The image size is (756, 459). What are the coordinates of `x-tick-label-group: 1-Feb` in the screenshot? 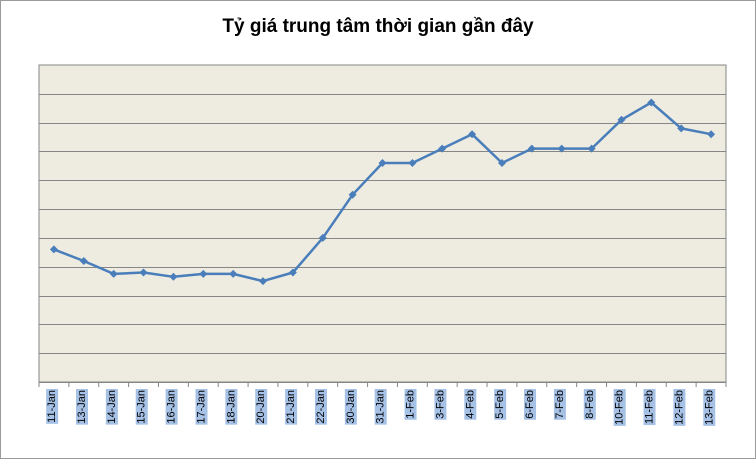 It's located at (410, 404).